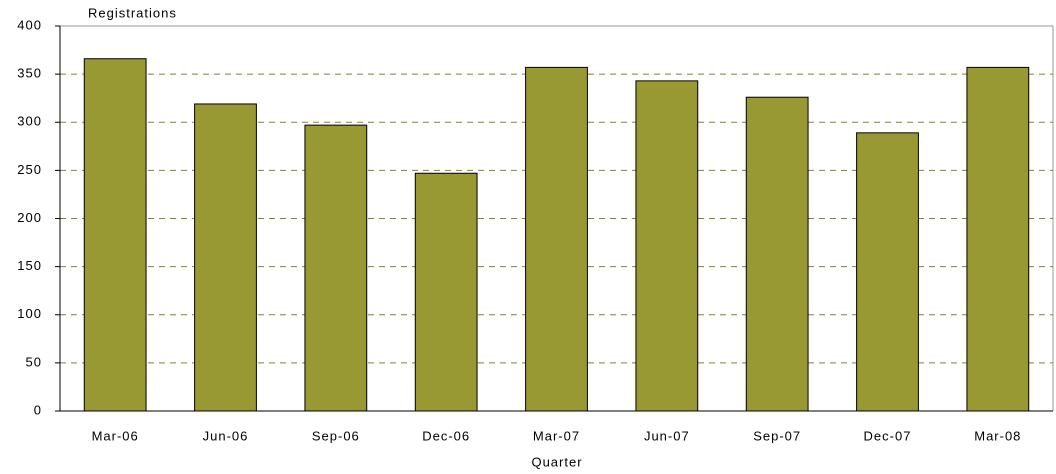  I want to click on y-tick-label: 350, so click(29, 73).